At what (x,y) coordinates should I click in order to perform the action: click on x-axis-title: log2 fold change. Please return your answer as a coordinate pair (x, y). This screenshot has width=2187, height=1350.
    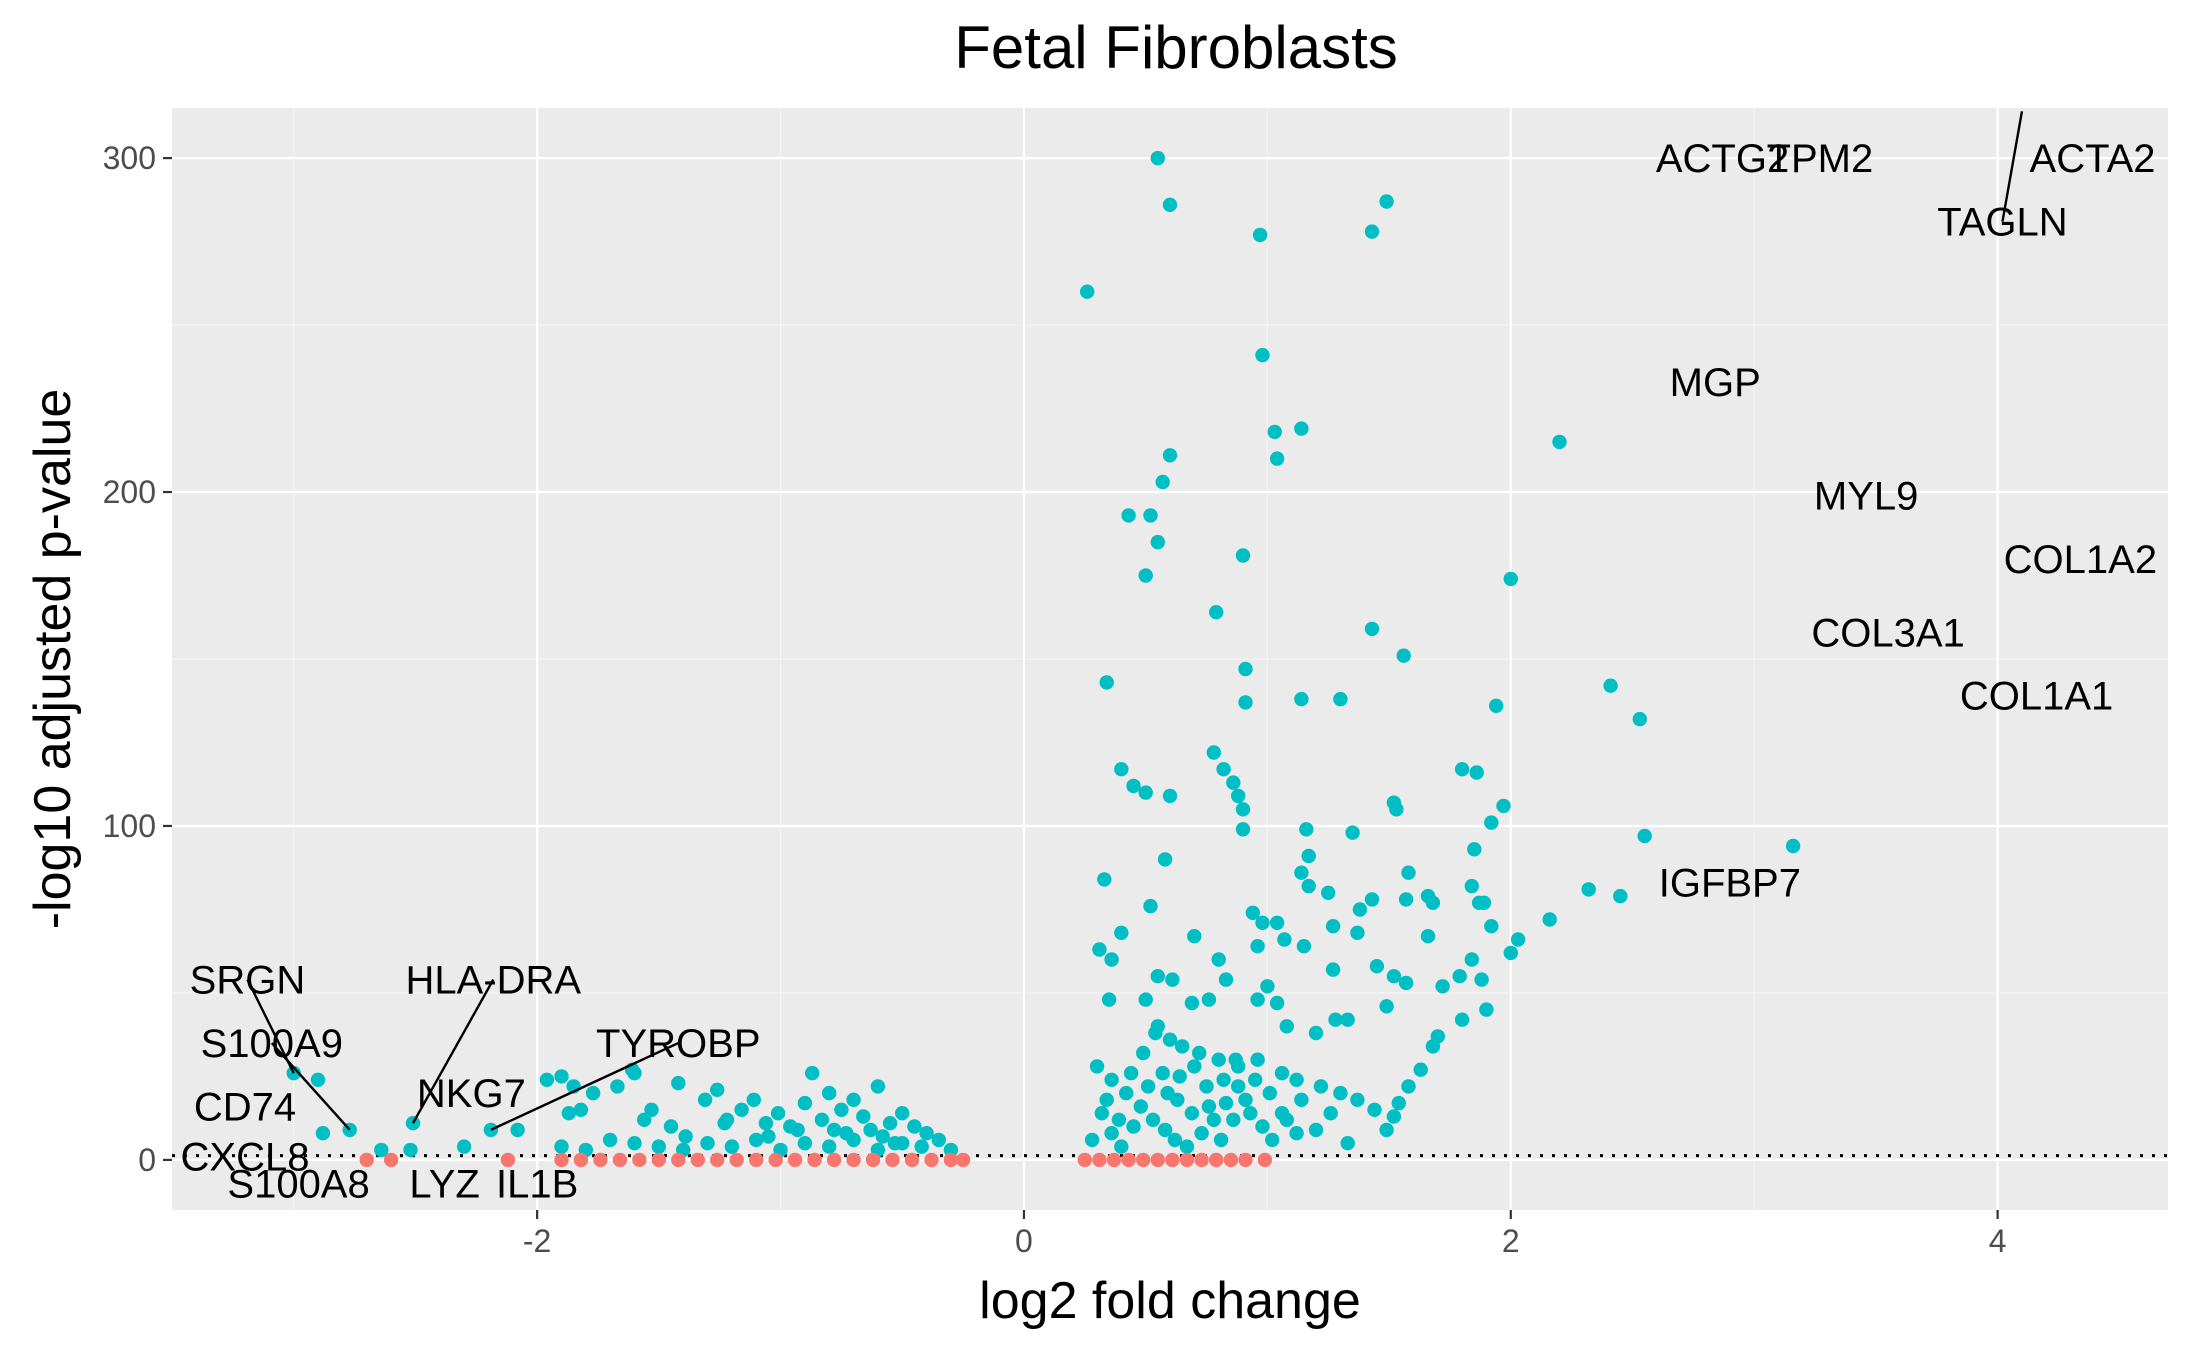
    Looking at the image, I should click on (1170, 1301).